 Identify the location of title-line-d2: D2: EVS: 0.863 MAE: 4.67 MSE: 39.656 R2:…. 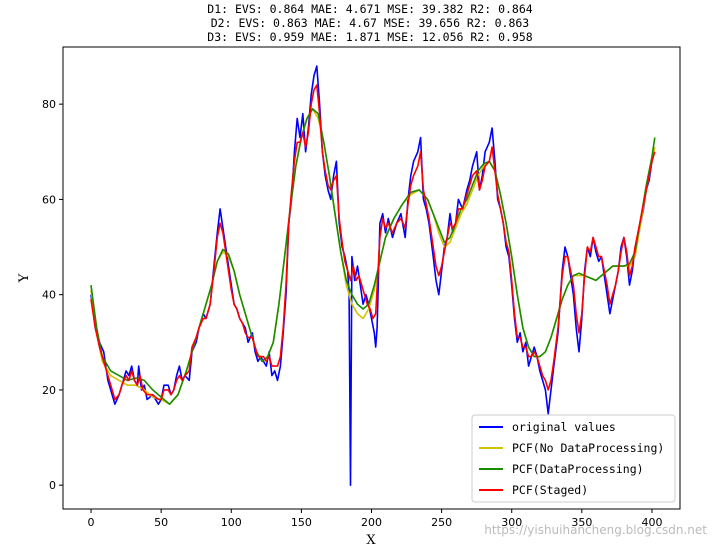
(370, 23).